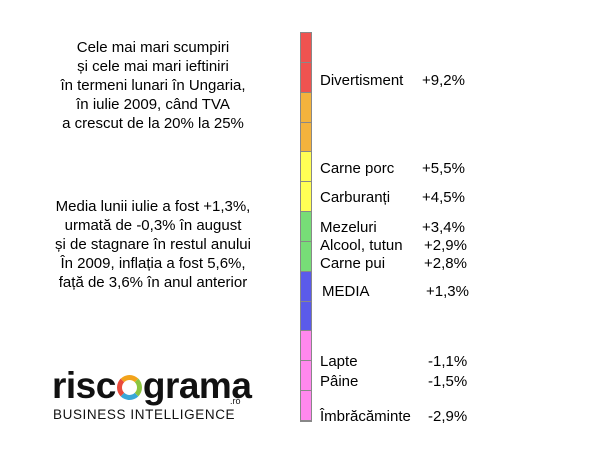 The height and width of the screenshot is (450, 600). What do you see at coordinates (348, 227) in the screenshot?
I see `category-label: Mezeluri` at bounding box center [348, 227].